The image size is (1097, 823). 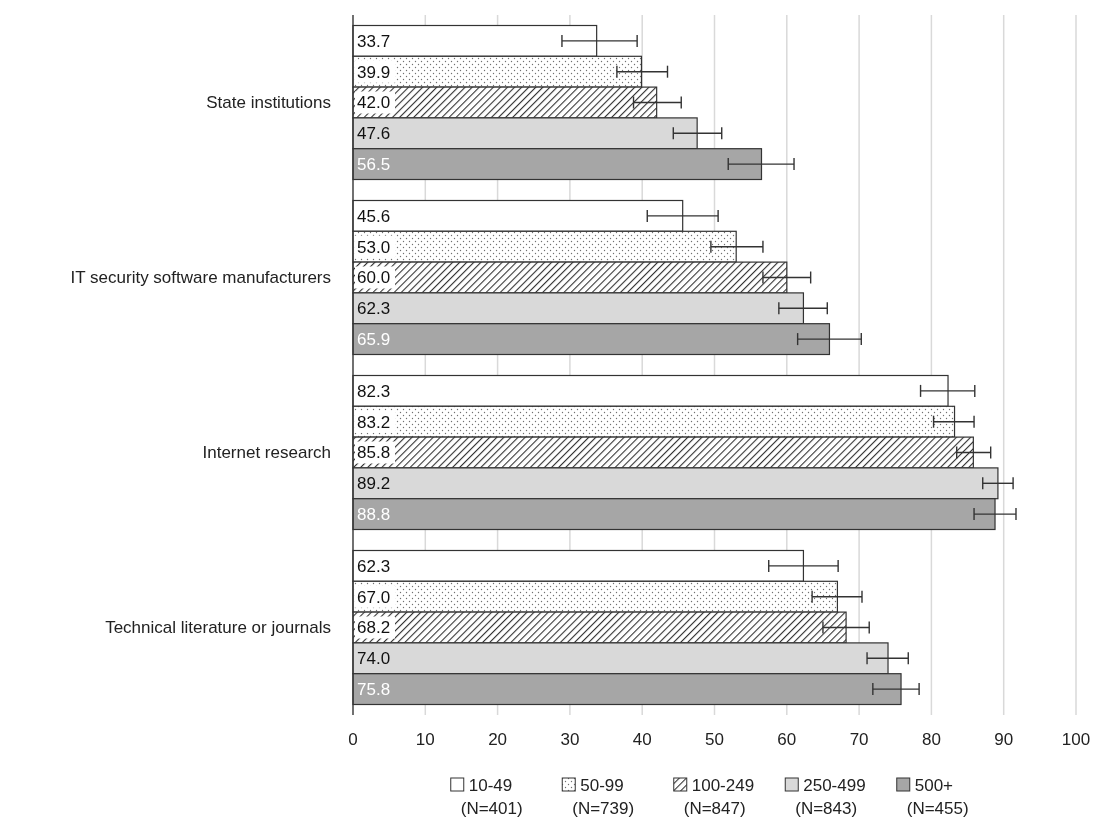 I want to click on data-label: 82.3, so click(x=374, y=391).